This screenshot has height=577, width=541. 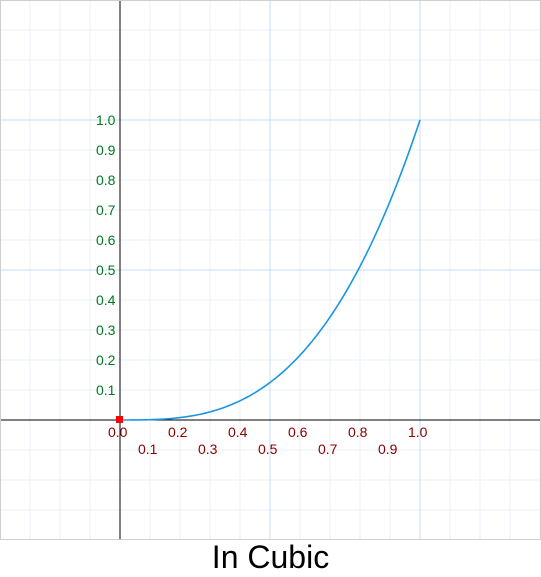 What do you see at coordinates (106, 330) in the screenshot?
I see `y-tick-label: 0.3` at bounding box center [106, 330].